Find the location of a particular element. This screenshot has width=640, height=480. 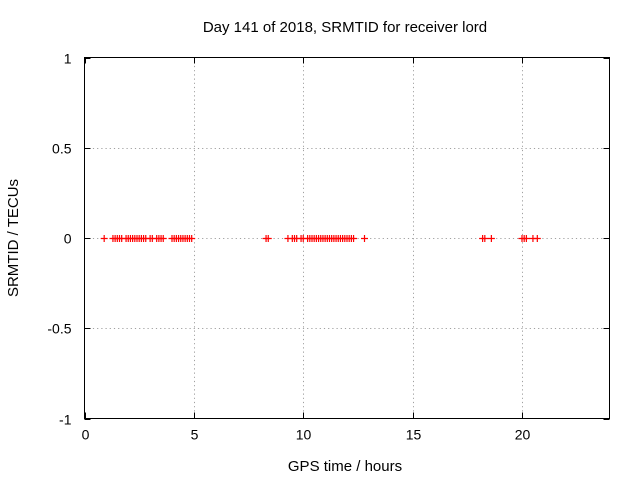

x-tick-labels: 0 5 10 15 20 is located at coordinates (306, 435).